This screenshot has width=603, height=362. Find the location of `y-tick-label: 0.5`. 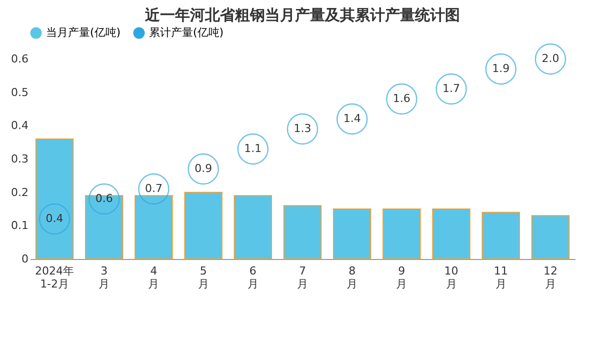

y-tick-label: 0.5 is located at coordinates (19, 92).